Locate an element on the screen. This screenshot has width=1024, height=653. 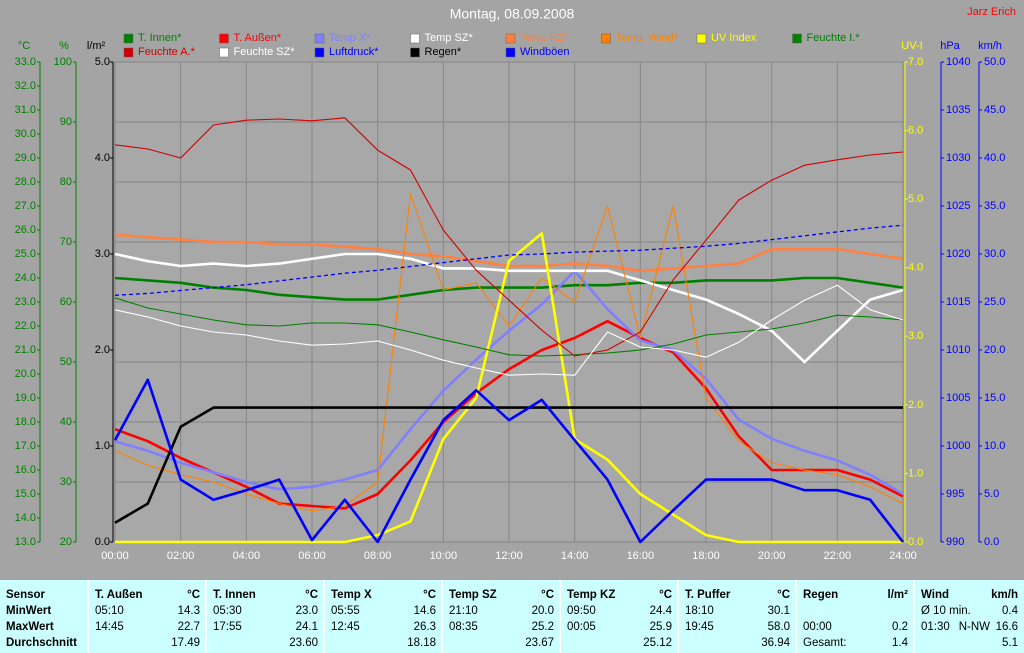
x-tick-label: 04:00 is located at coordinates (247, 556).